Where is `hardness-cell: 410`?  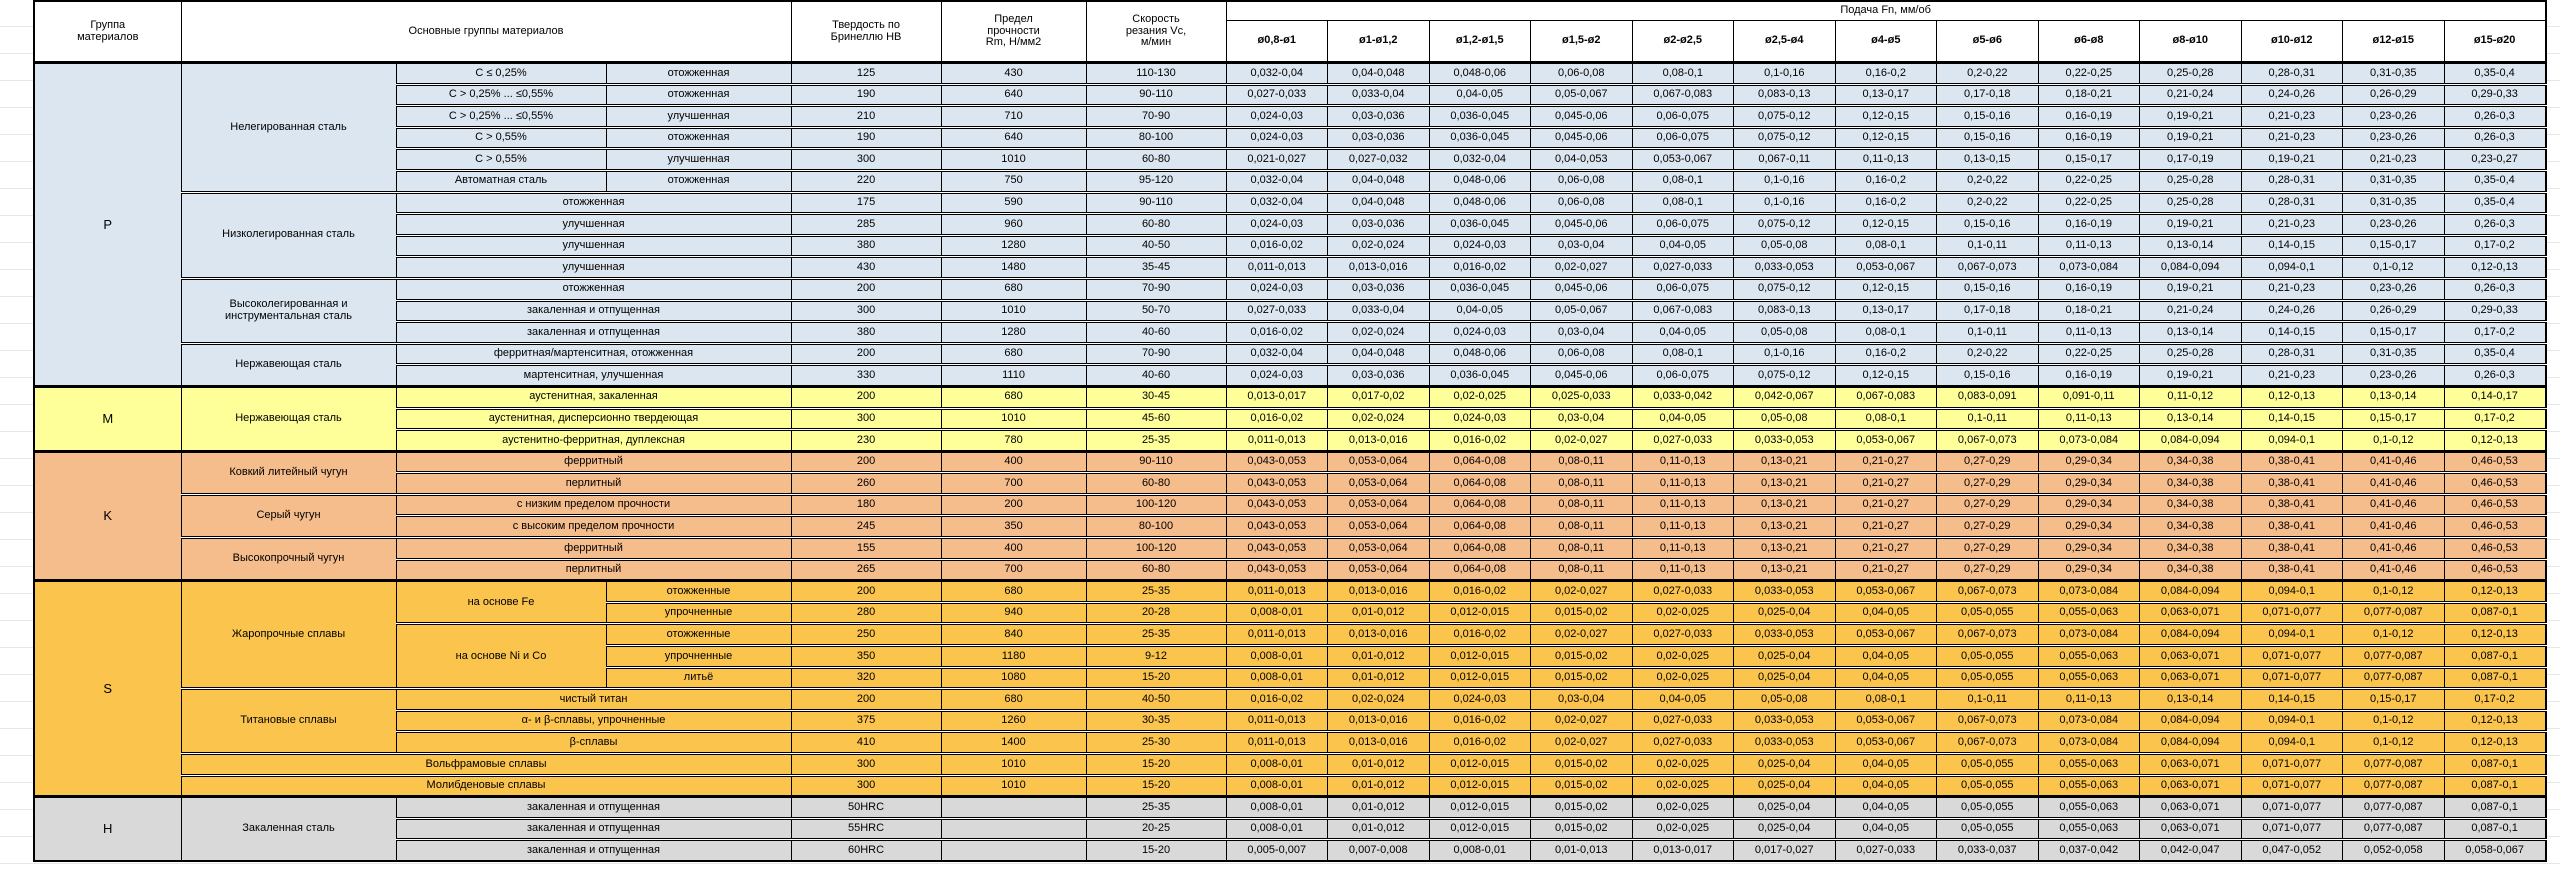
hardness-cell: 410 is located at coordinates (866, 742).